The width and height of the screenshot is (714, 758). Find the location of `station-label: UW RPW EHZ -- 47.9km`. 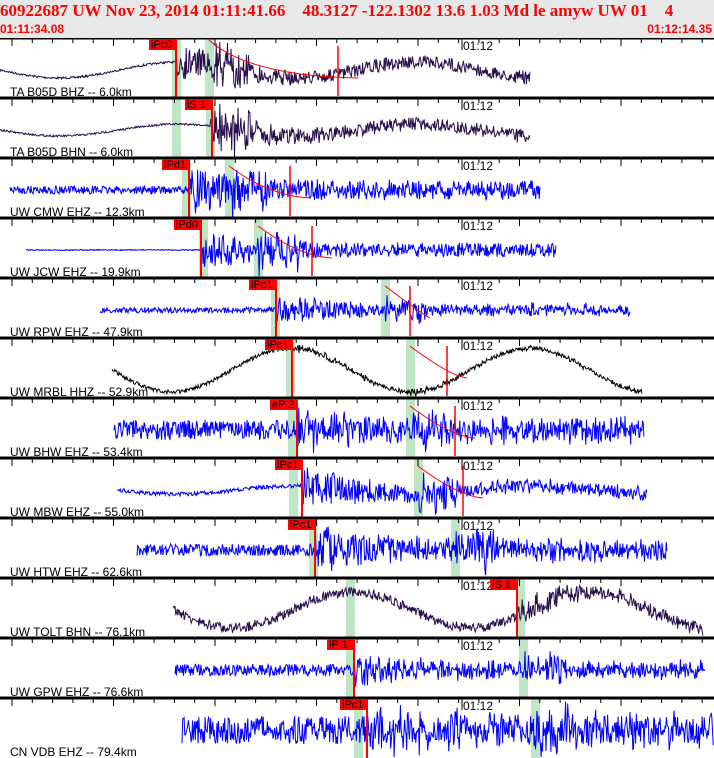

station-label: UW RPW EHZ -- 47.9km is located at coordinates (76, 332).